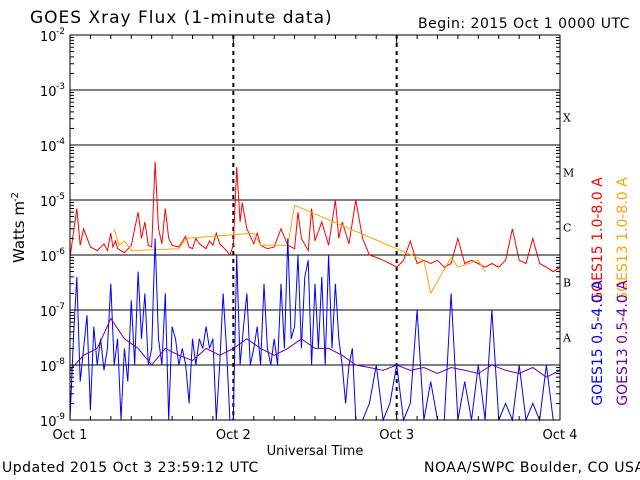 This screenshot has width=640, height=480. Describe the element at coordinates (568, 173) in the screenshot. I see `flare-class-M: M` at that location.